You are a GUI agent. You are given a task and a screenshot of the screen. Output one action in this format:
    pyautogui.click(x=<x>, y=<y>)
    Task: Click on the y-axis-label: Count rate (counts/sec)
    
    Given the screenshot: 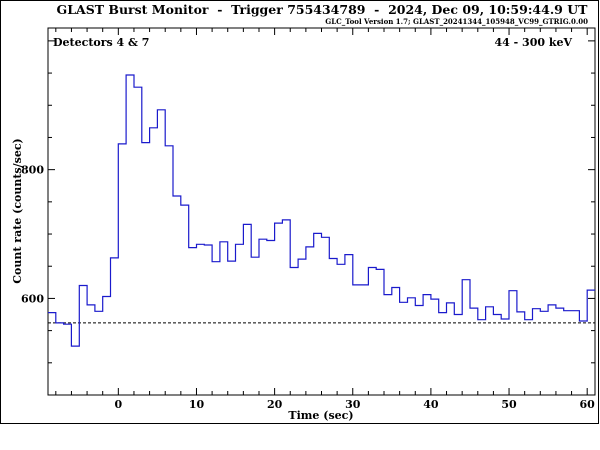 What is the action you would take?
    pyautogui.click(x=17, y=210)
    